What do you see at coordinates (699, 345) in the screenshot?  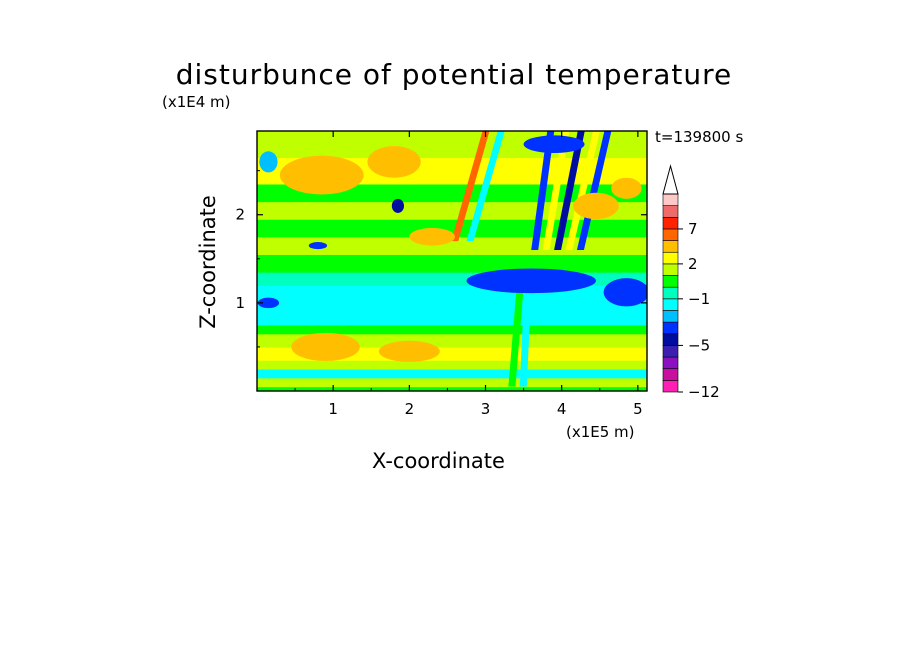 I see `colorbar-tick-label: −5` at bounding box center [699, 345].